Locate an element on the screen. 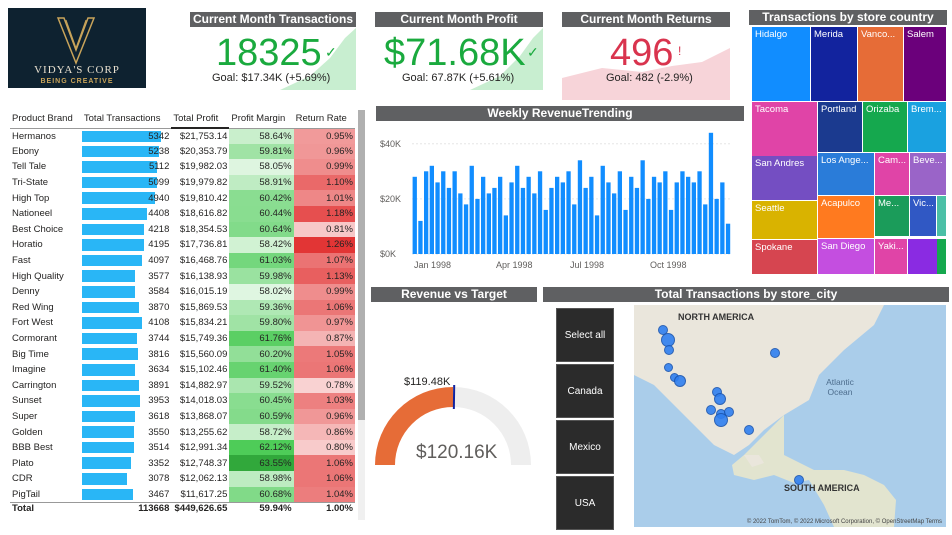 The image size is (952, 535). table-row: Super 3618 $13,868.07 60.59% 0.96% is located at coordinates (182, 416).